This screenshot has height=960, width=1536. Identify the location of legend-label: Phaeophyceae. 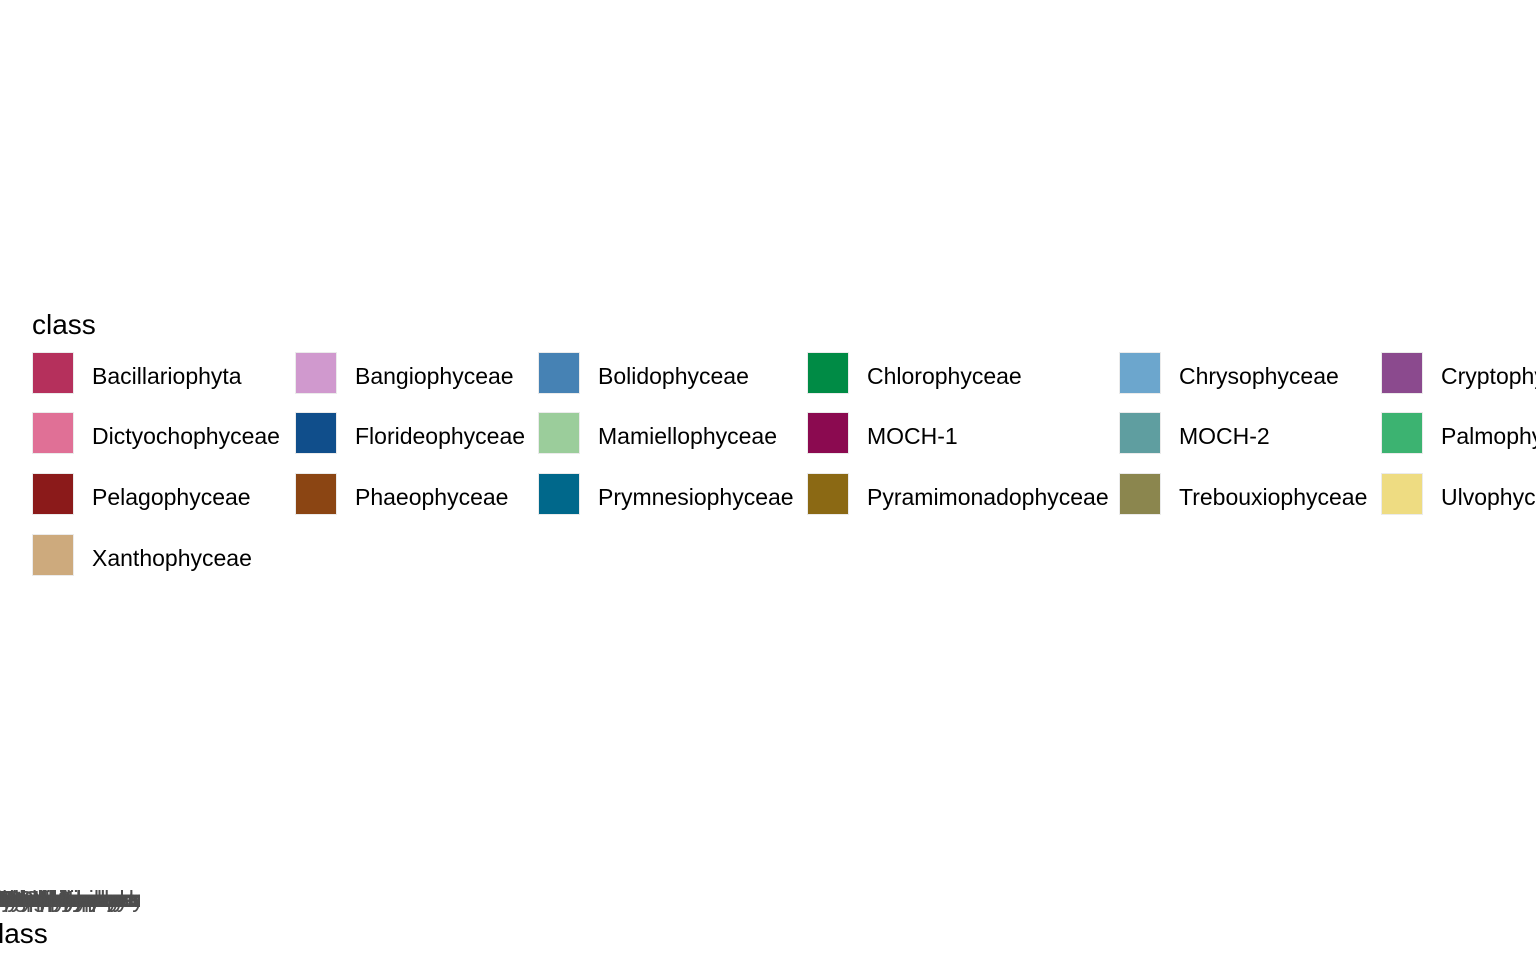
(432, 497).